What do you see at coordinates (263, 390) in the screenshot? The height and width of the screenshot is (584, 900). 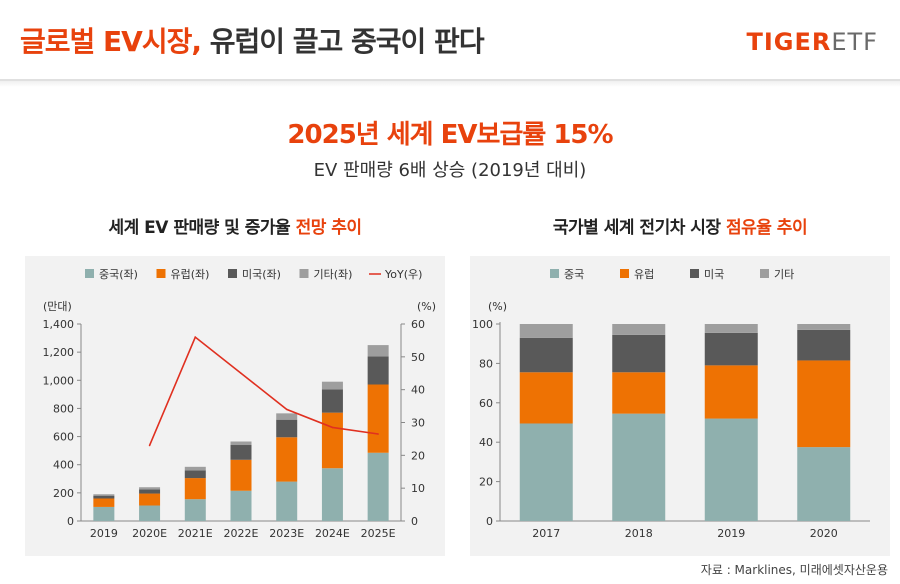 I see `yoy-line` at bounding box center [263, 390].